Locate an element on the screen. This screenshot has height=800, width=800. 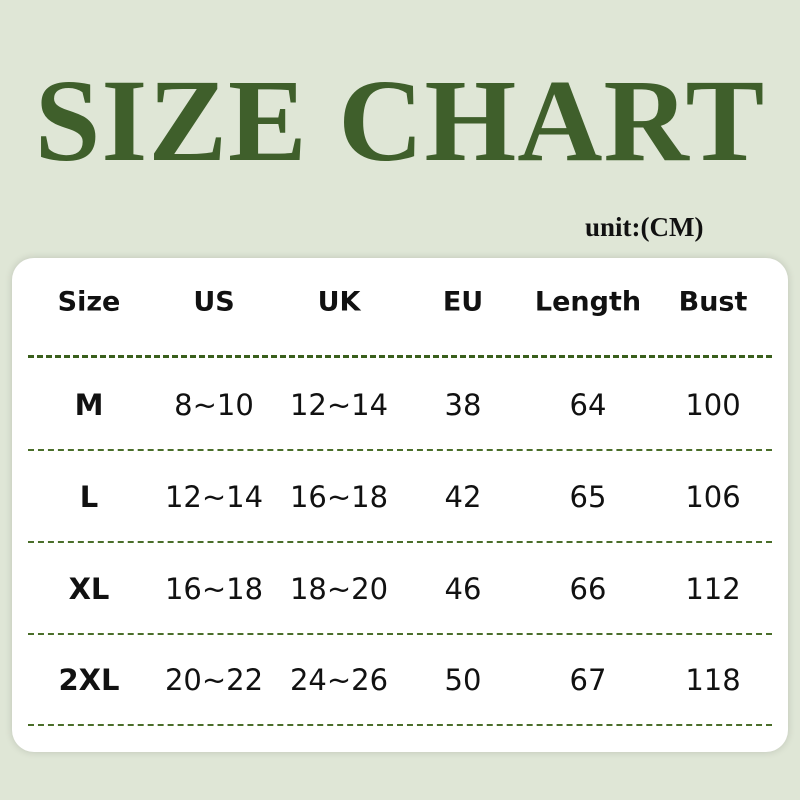
table-cell: 67 is located at coordinates (588, 680).